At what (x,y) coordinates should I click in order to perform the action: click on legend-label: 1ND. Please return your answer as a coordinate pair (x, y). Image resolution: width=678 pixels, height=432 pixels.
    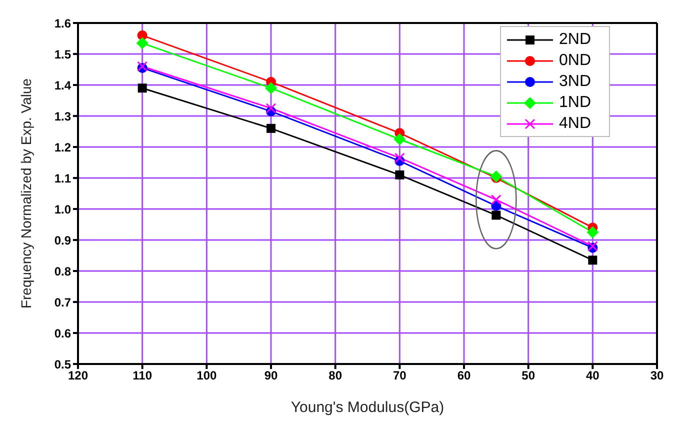
    Looking at the image, I should click on (575, 102).